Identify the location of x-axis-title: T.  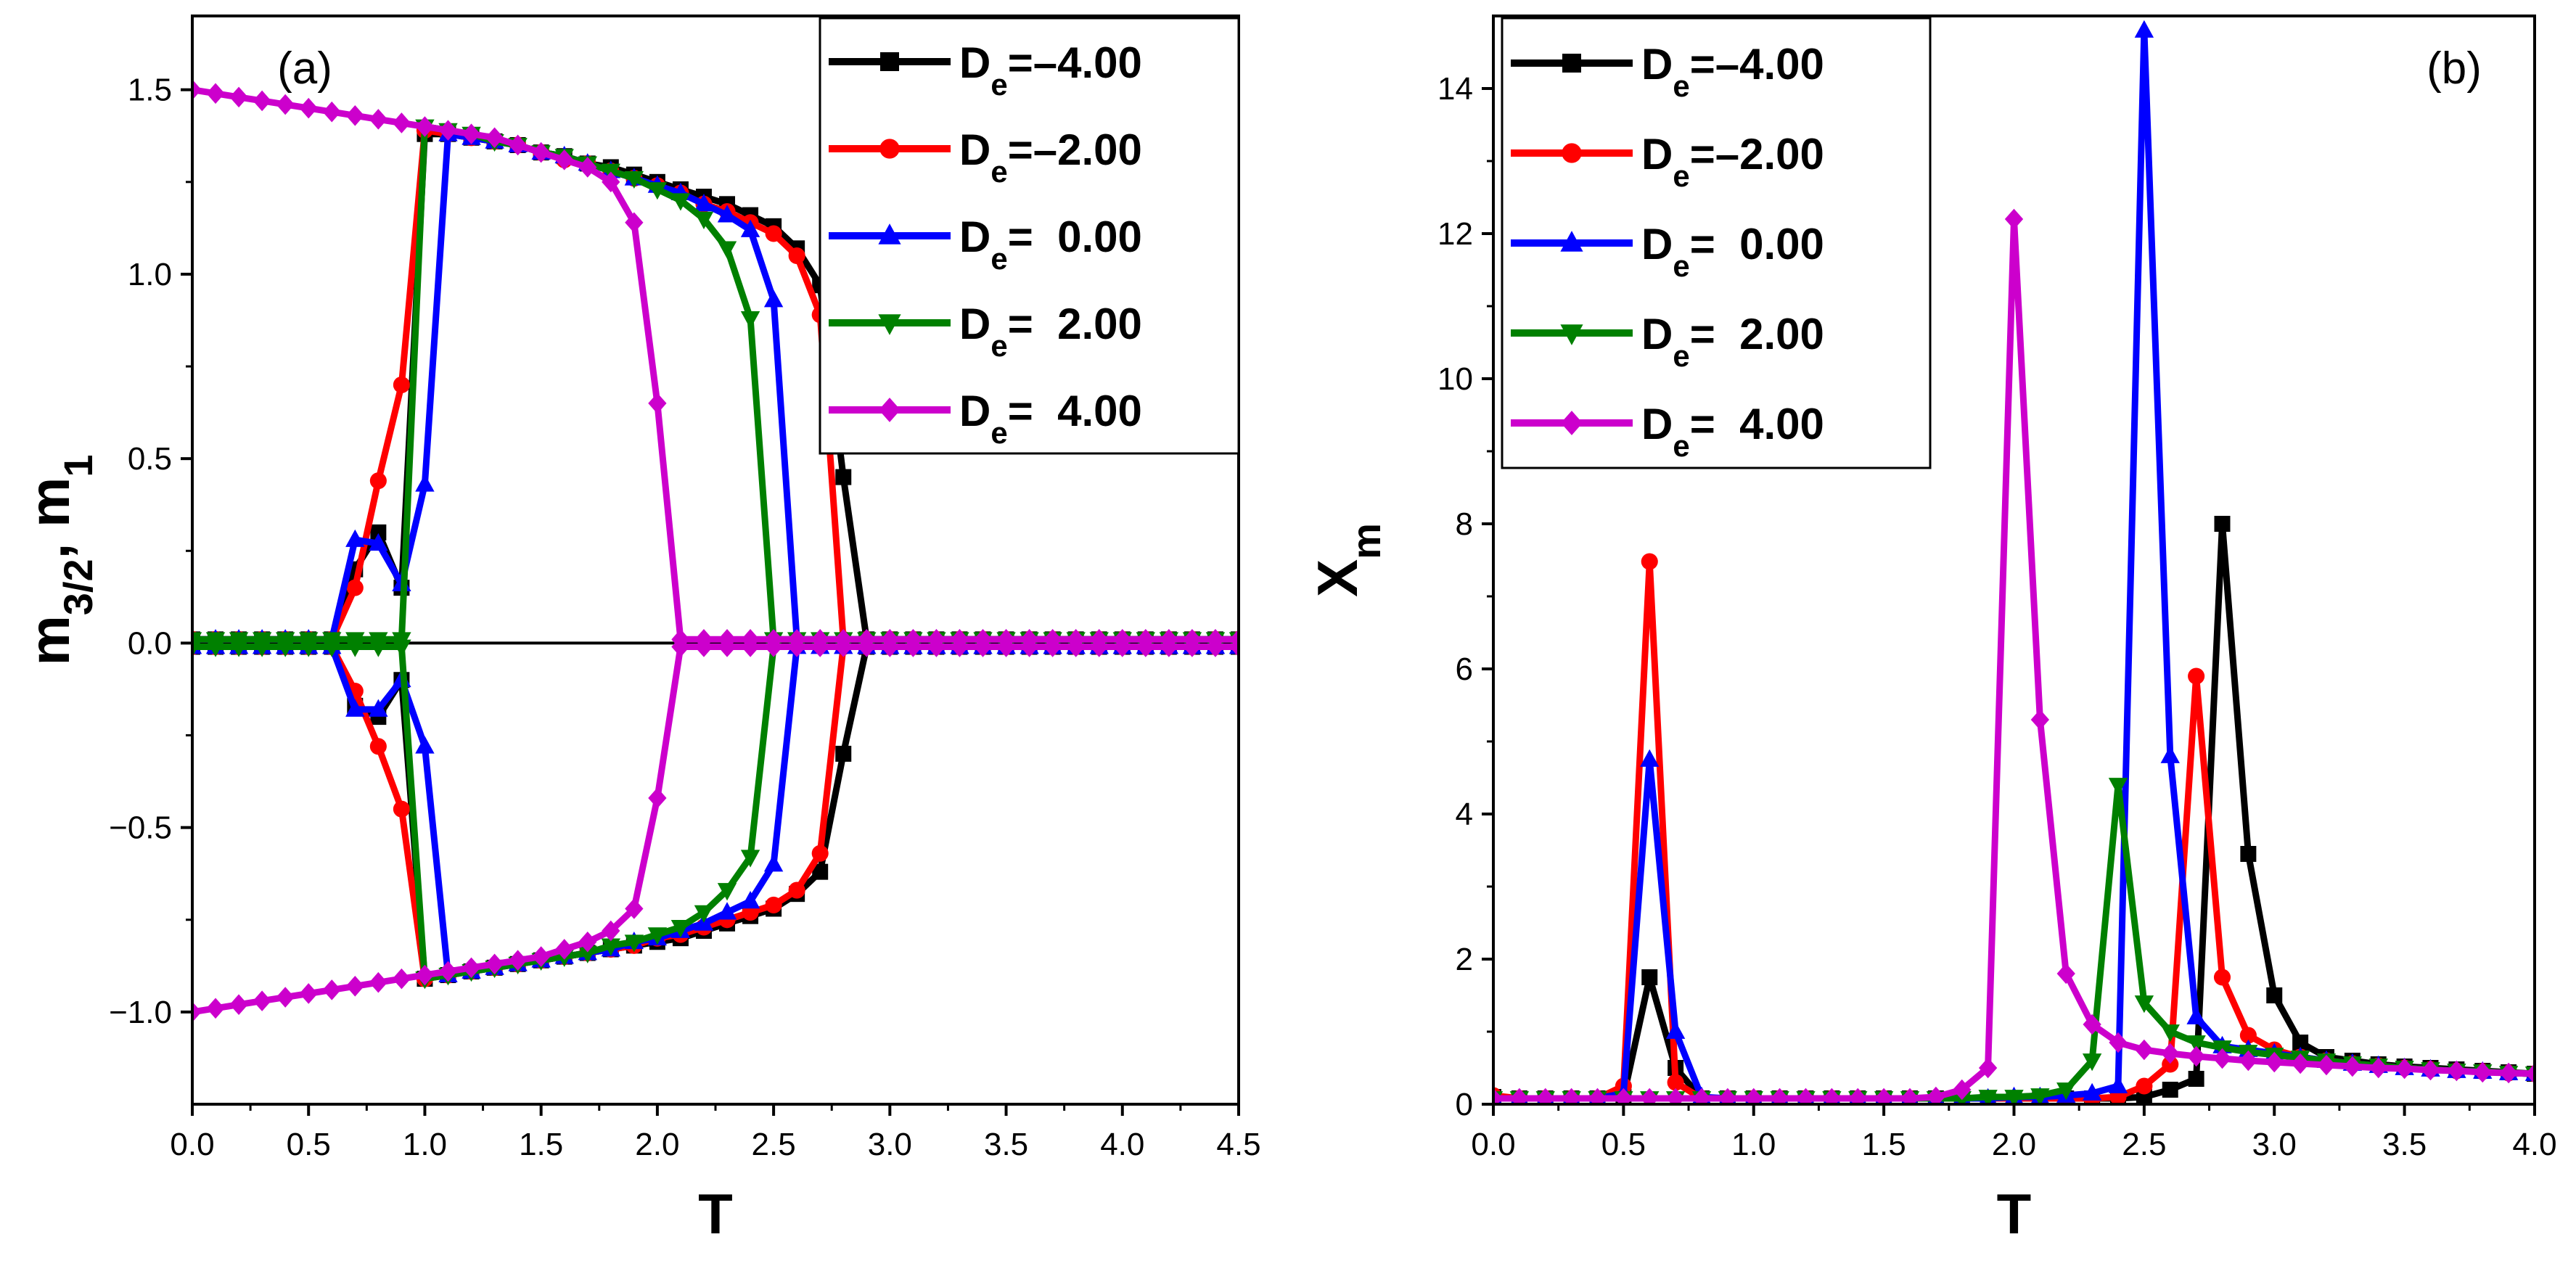
(715, 1214).